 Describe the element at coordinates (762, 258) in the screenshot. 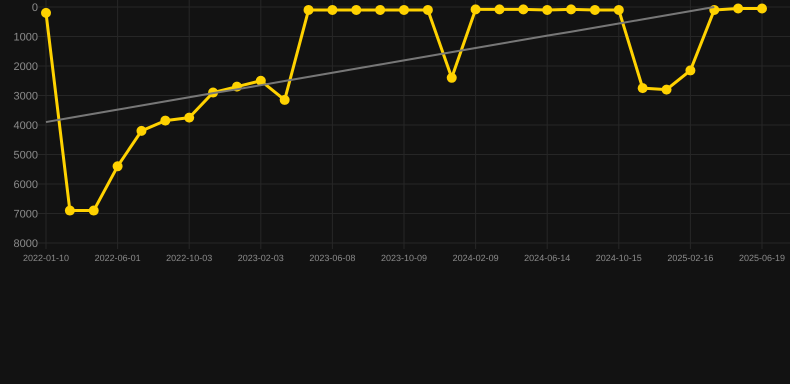

I see `x-tick-label: 2025-06-19` at that location.